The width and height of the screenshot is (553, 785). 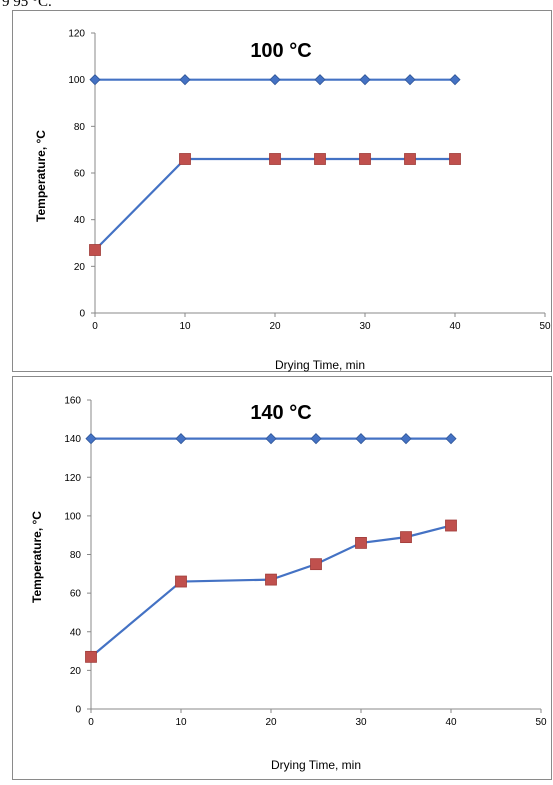 What do you see at coordinates (72, 439) in the screenshot?
I see `y-tick-label: 140` at bounding box center [72, 439].